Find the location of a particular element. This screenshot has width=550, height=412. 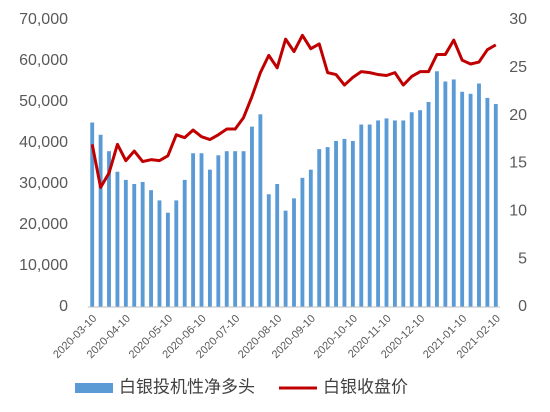

y2-tick-label: 20 is located at coordinates (518, 115).